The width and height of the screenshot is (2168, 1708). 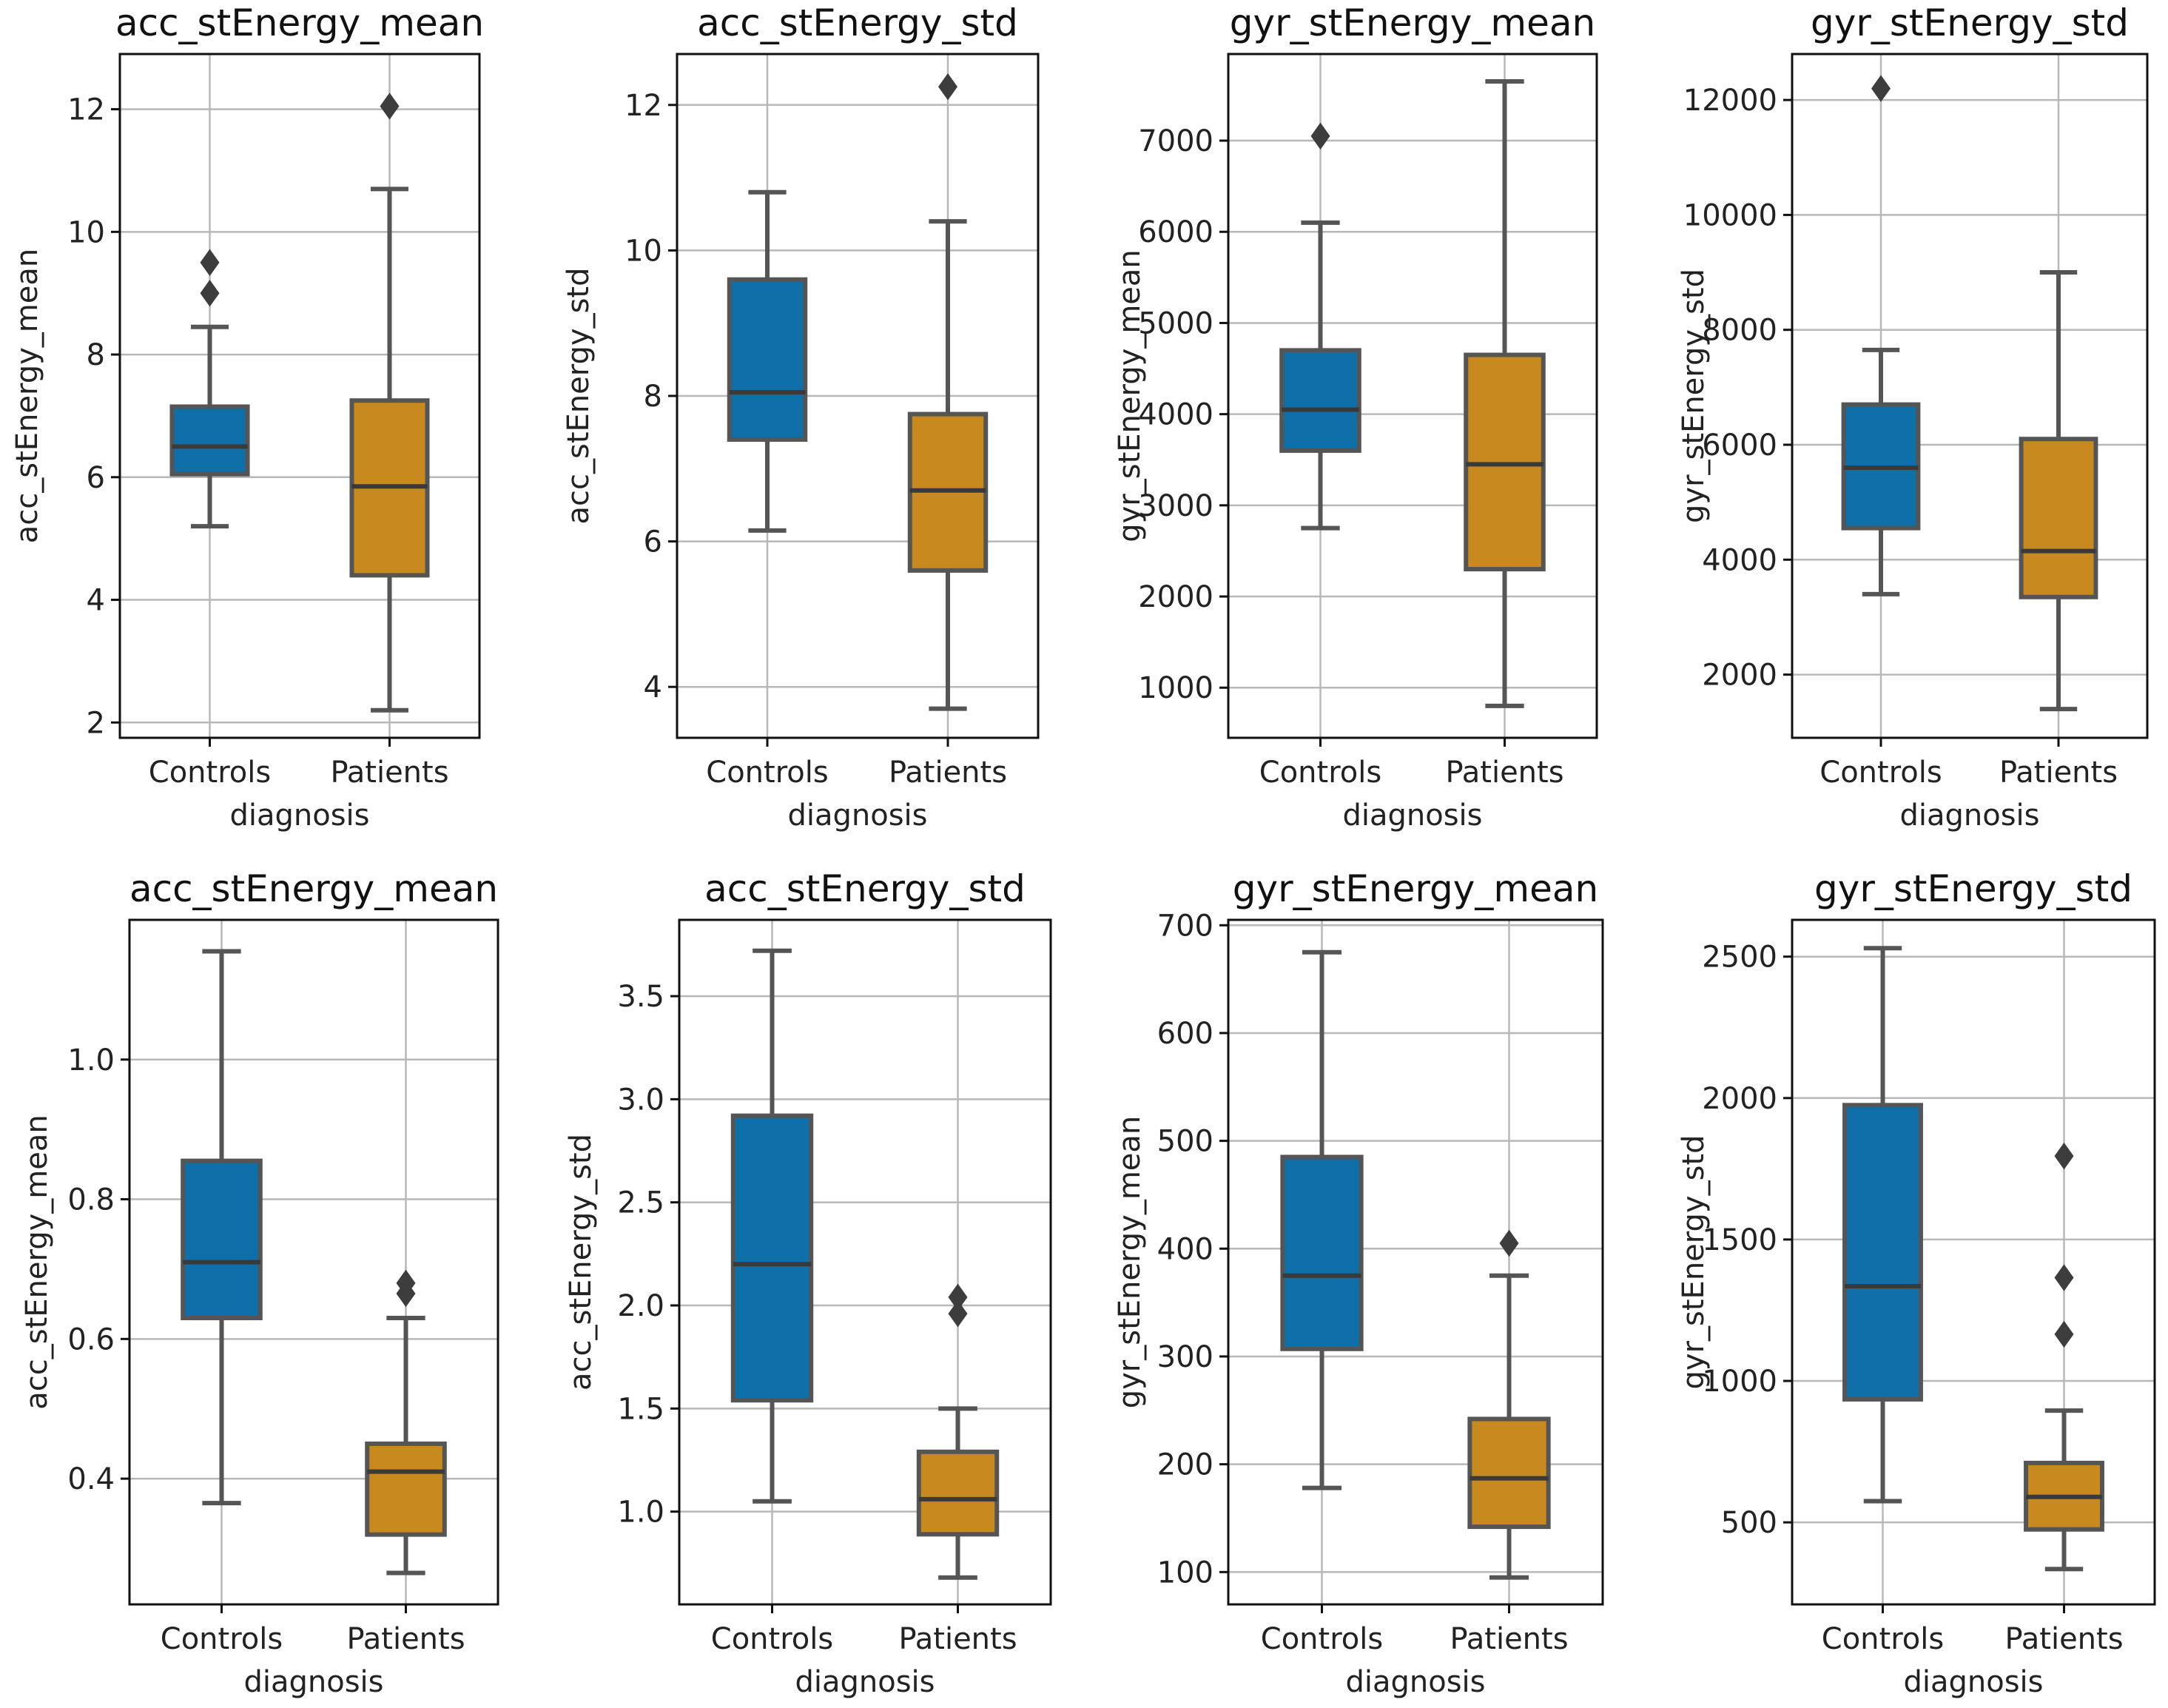 I want to click on ytick-label: 300, so click(x=1185, y=1357).